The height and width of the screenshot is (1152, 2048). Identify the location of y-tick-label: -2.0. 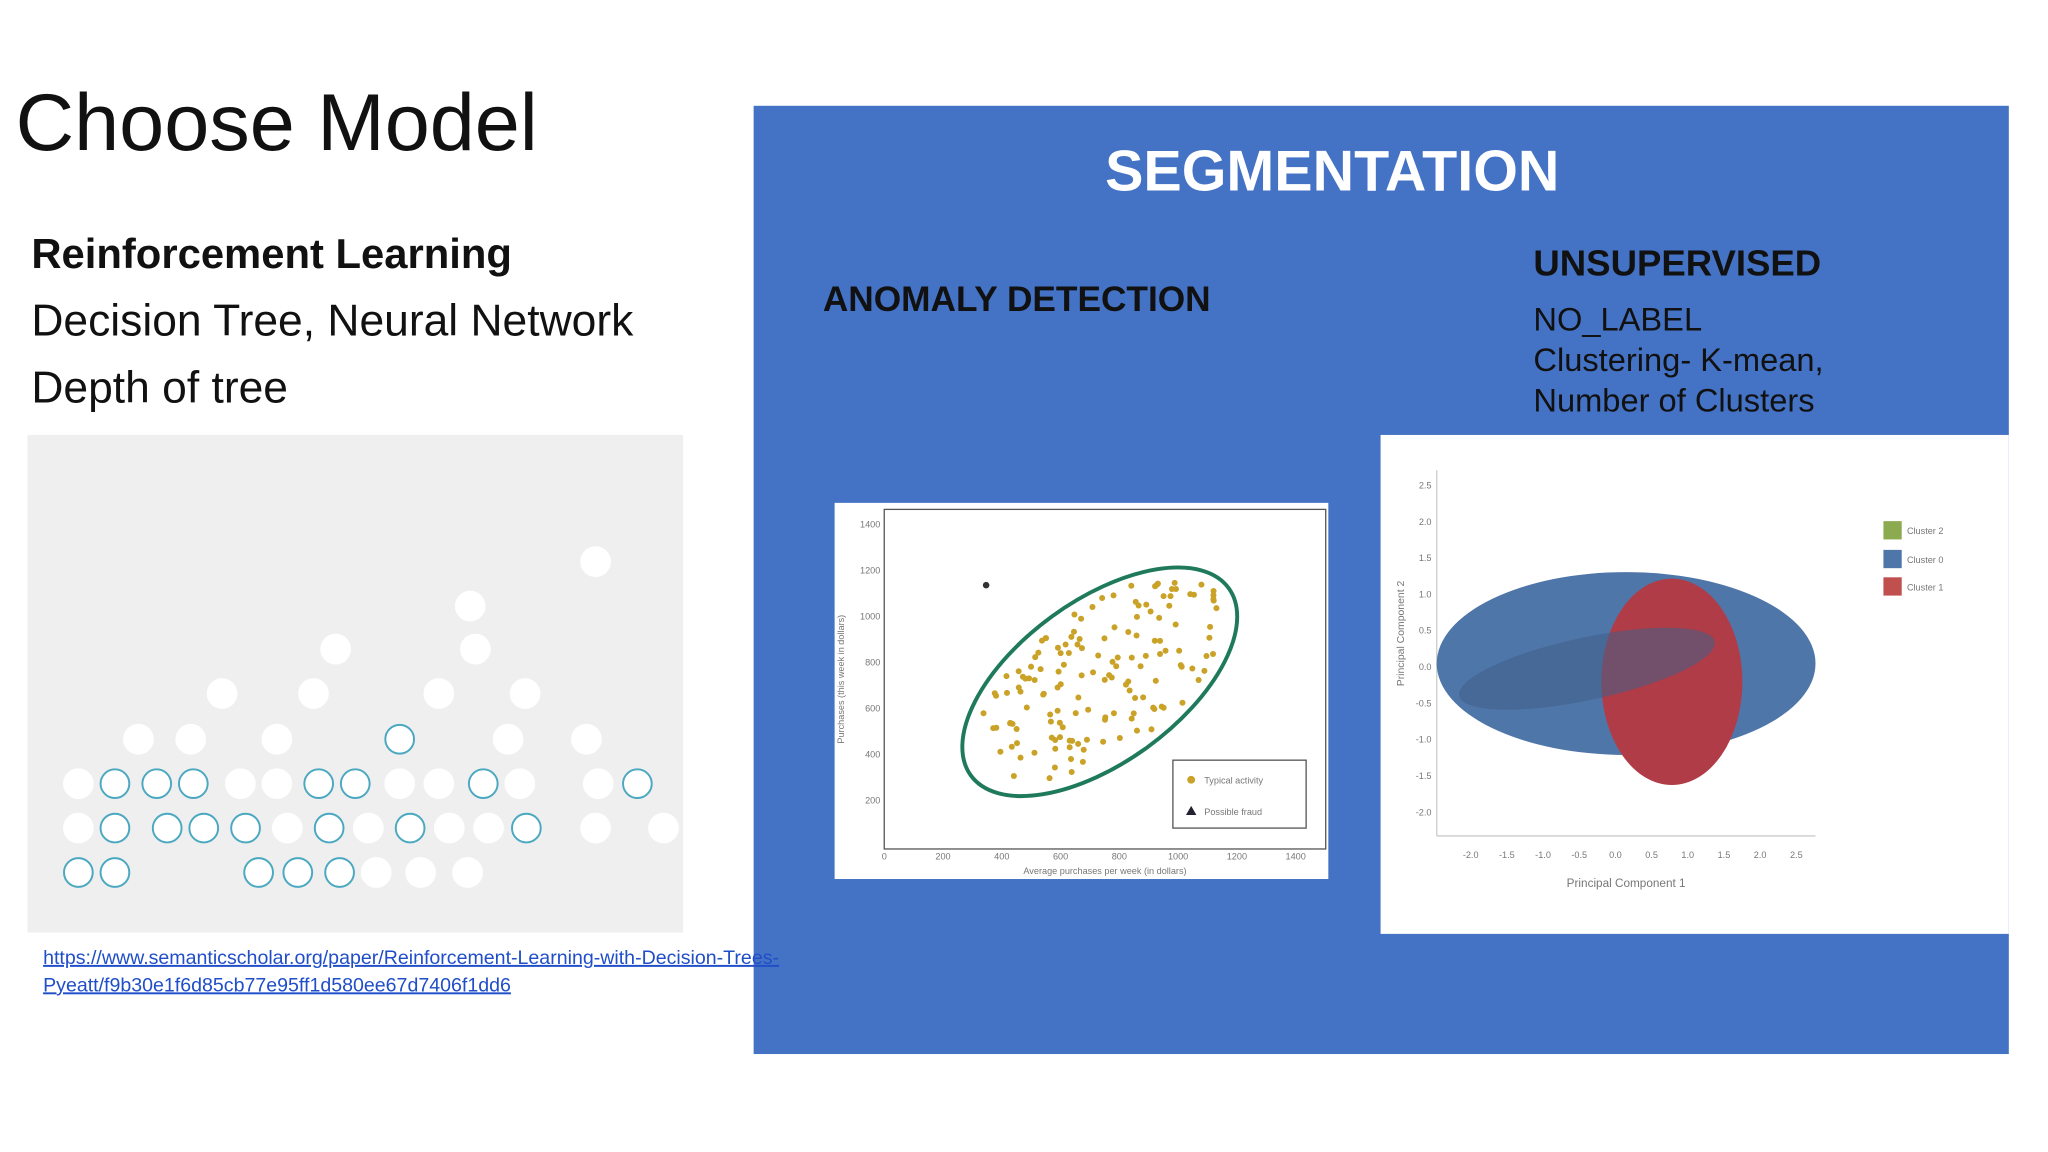
(1424, 812).